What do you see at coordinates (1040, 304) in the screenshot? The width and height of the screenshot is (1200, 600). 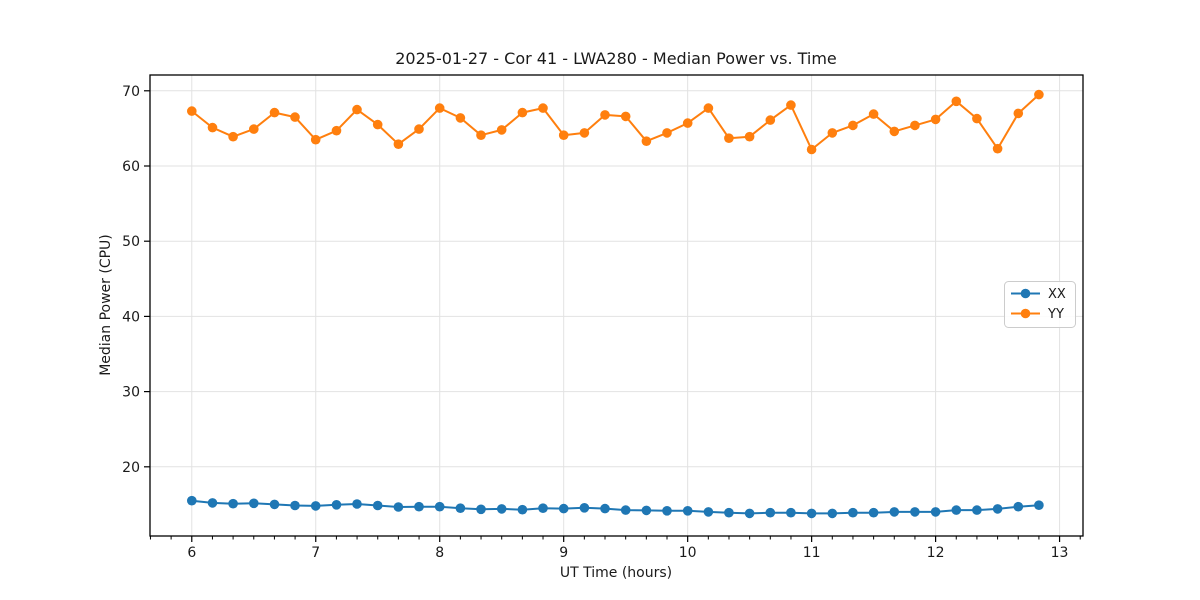 I see `legend: XX YY` at bounding box center [1040, 304].